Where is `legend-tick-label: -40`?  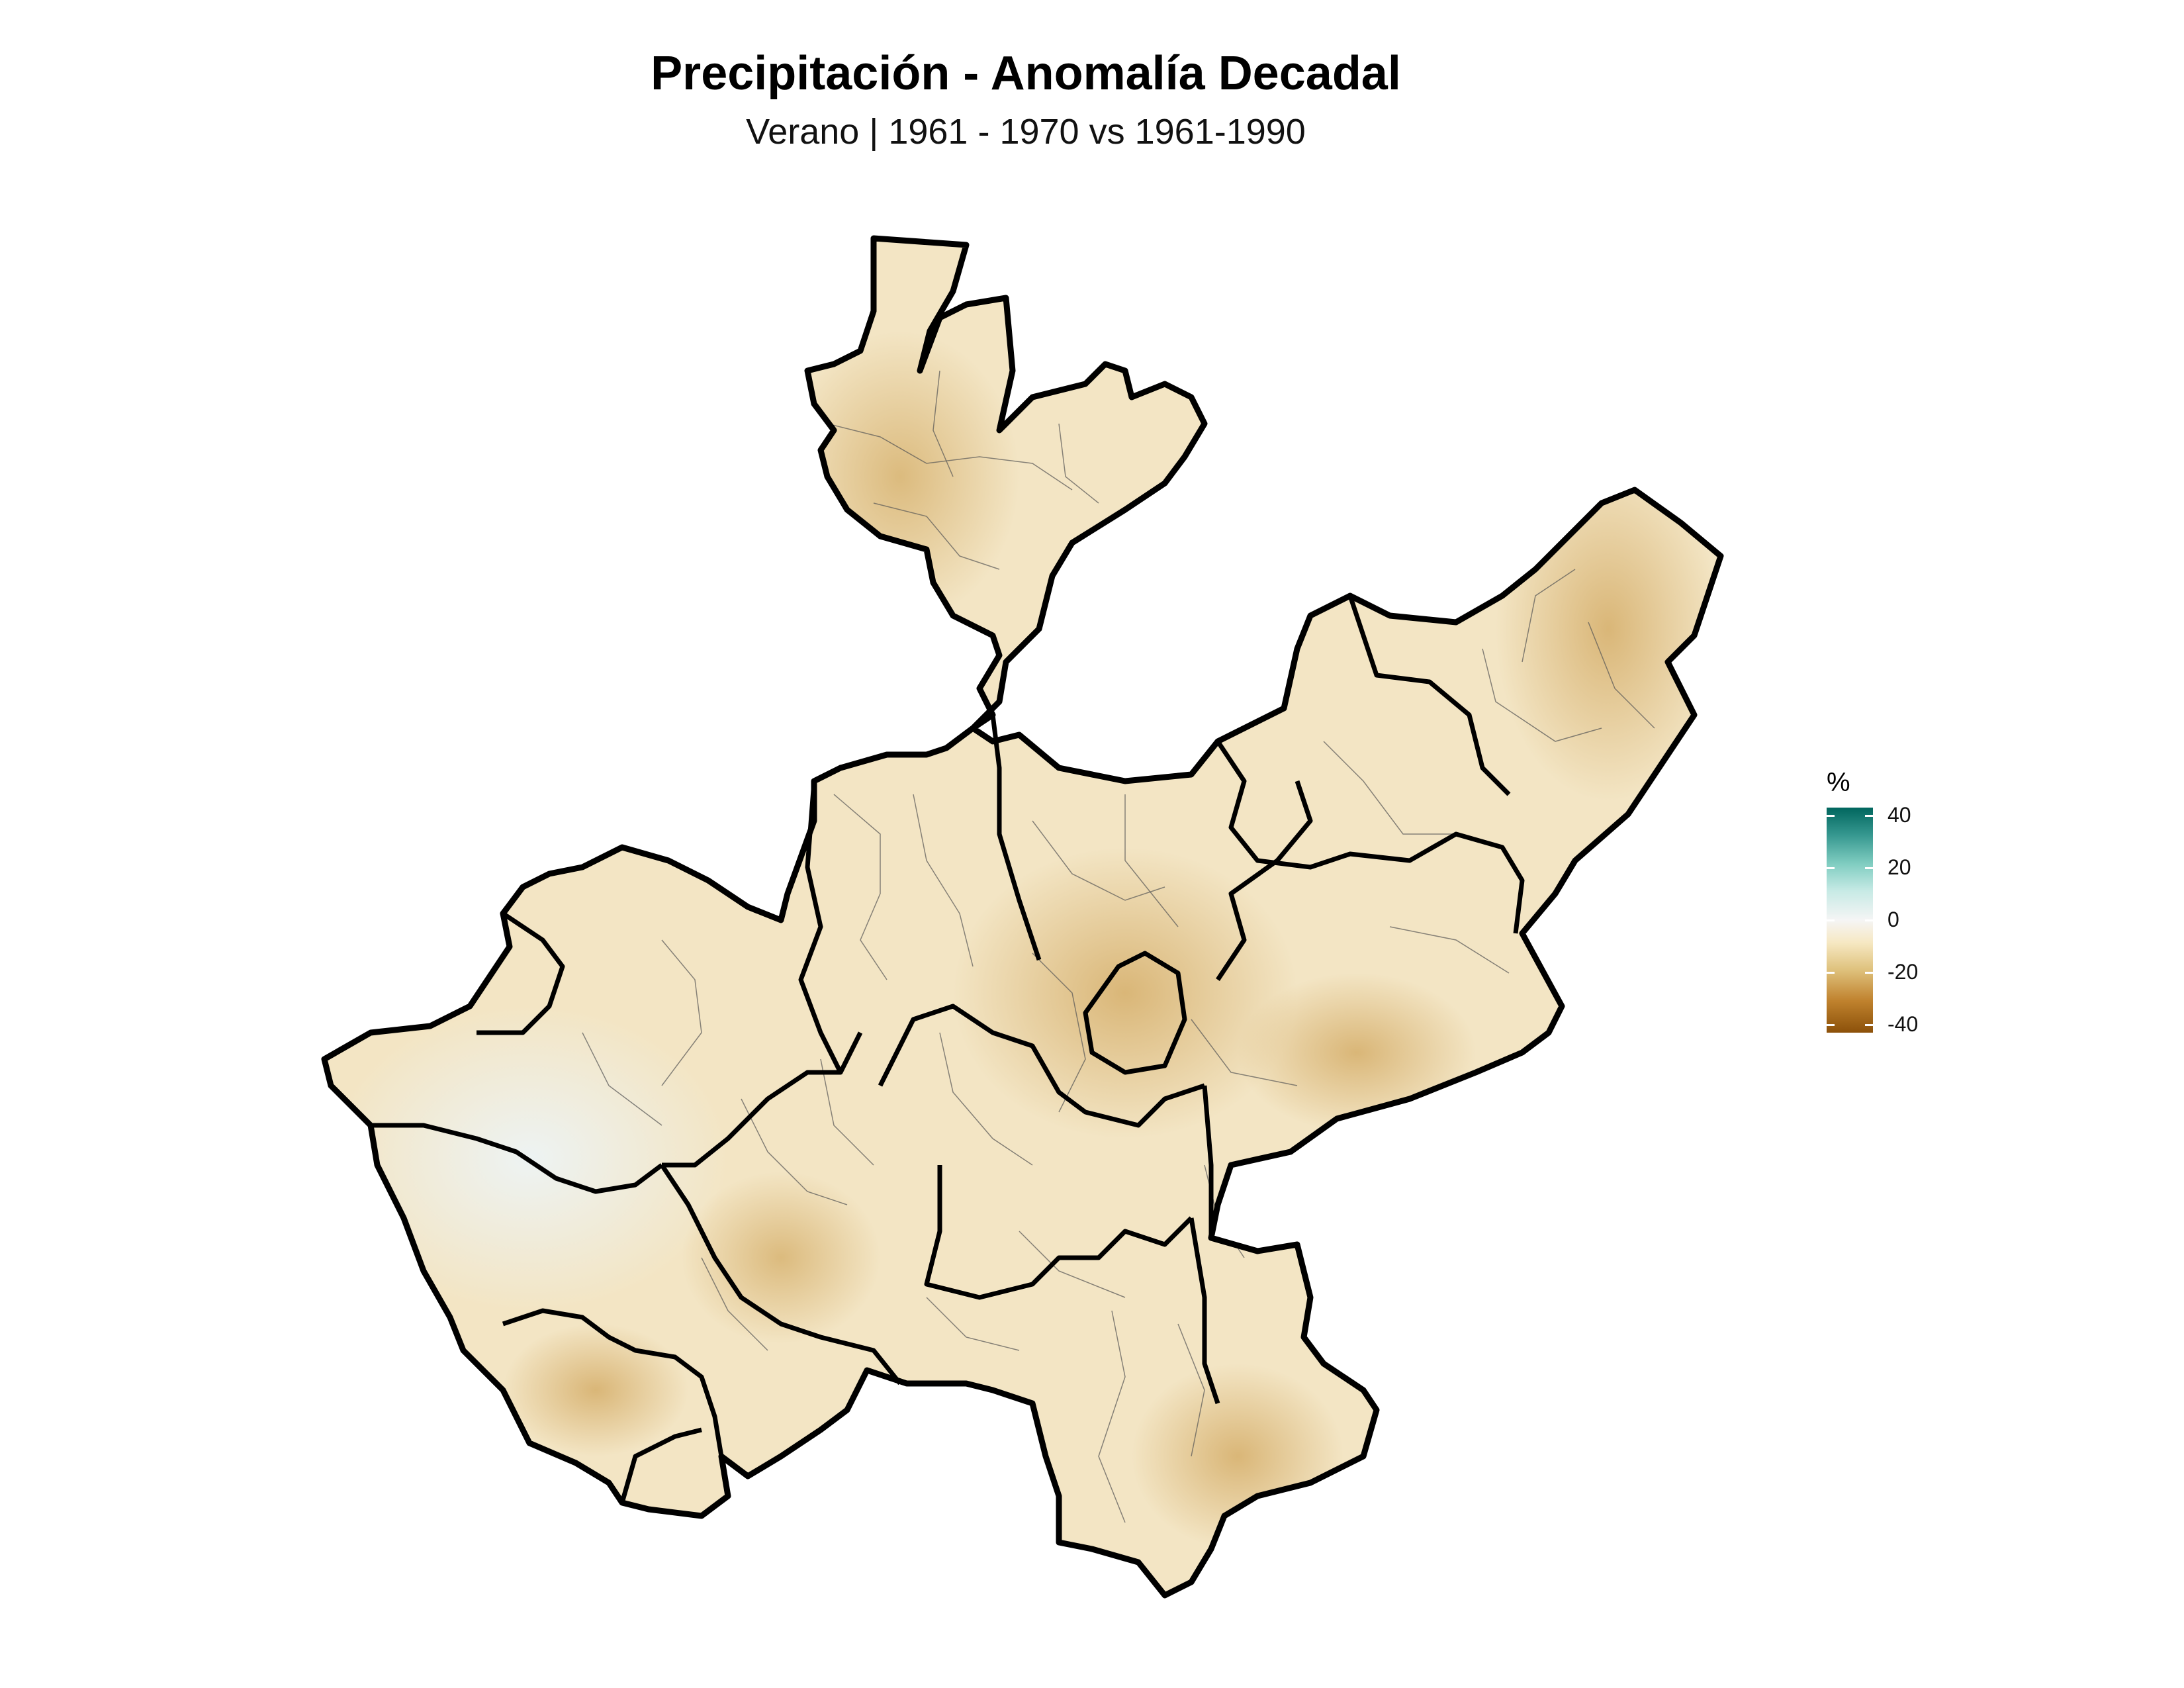 legend-tick-label: -40 is located at coordinates (1903, 1024).